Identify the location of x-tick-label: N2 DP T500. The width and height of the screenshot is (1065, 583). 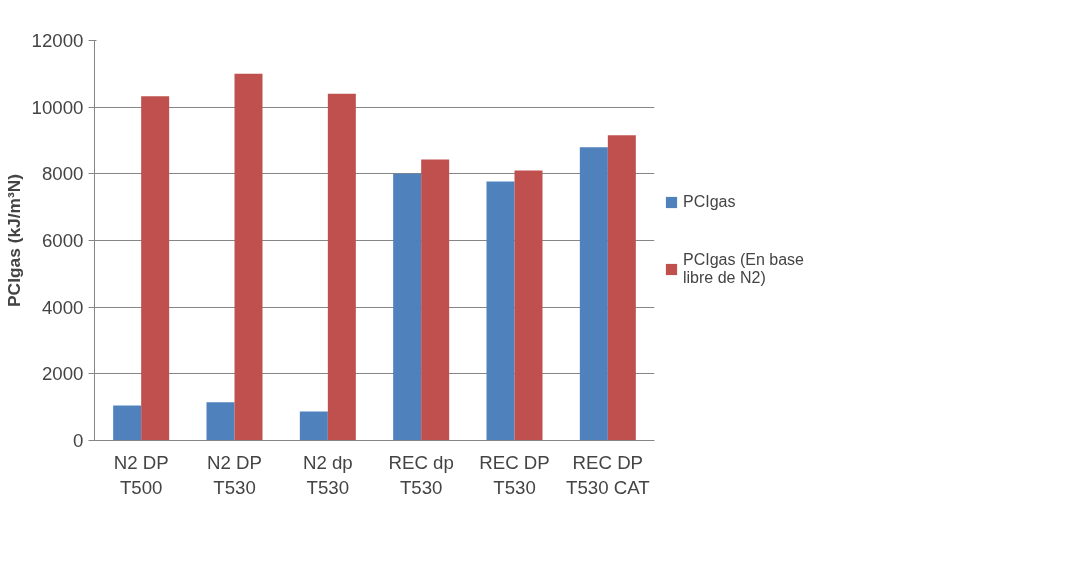
(141, 474).